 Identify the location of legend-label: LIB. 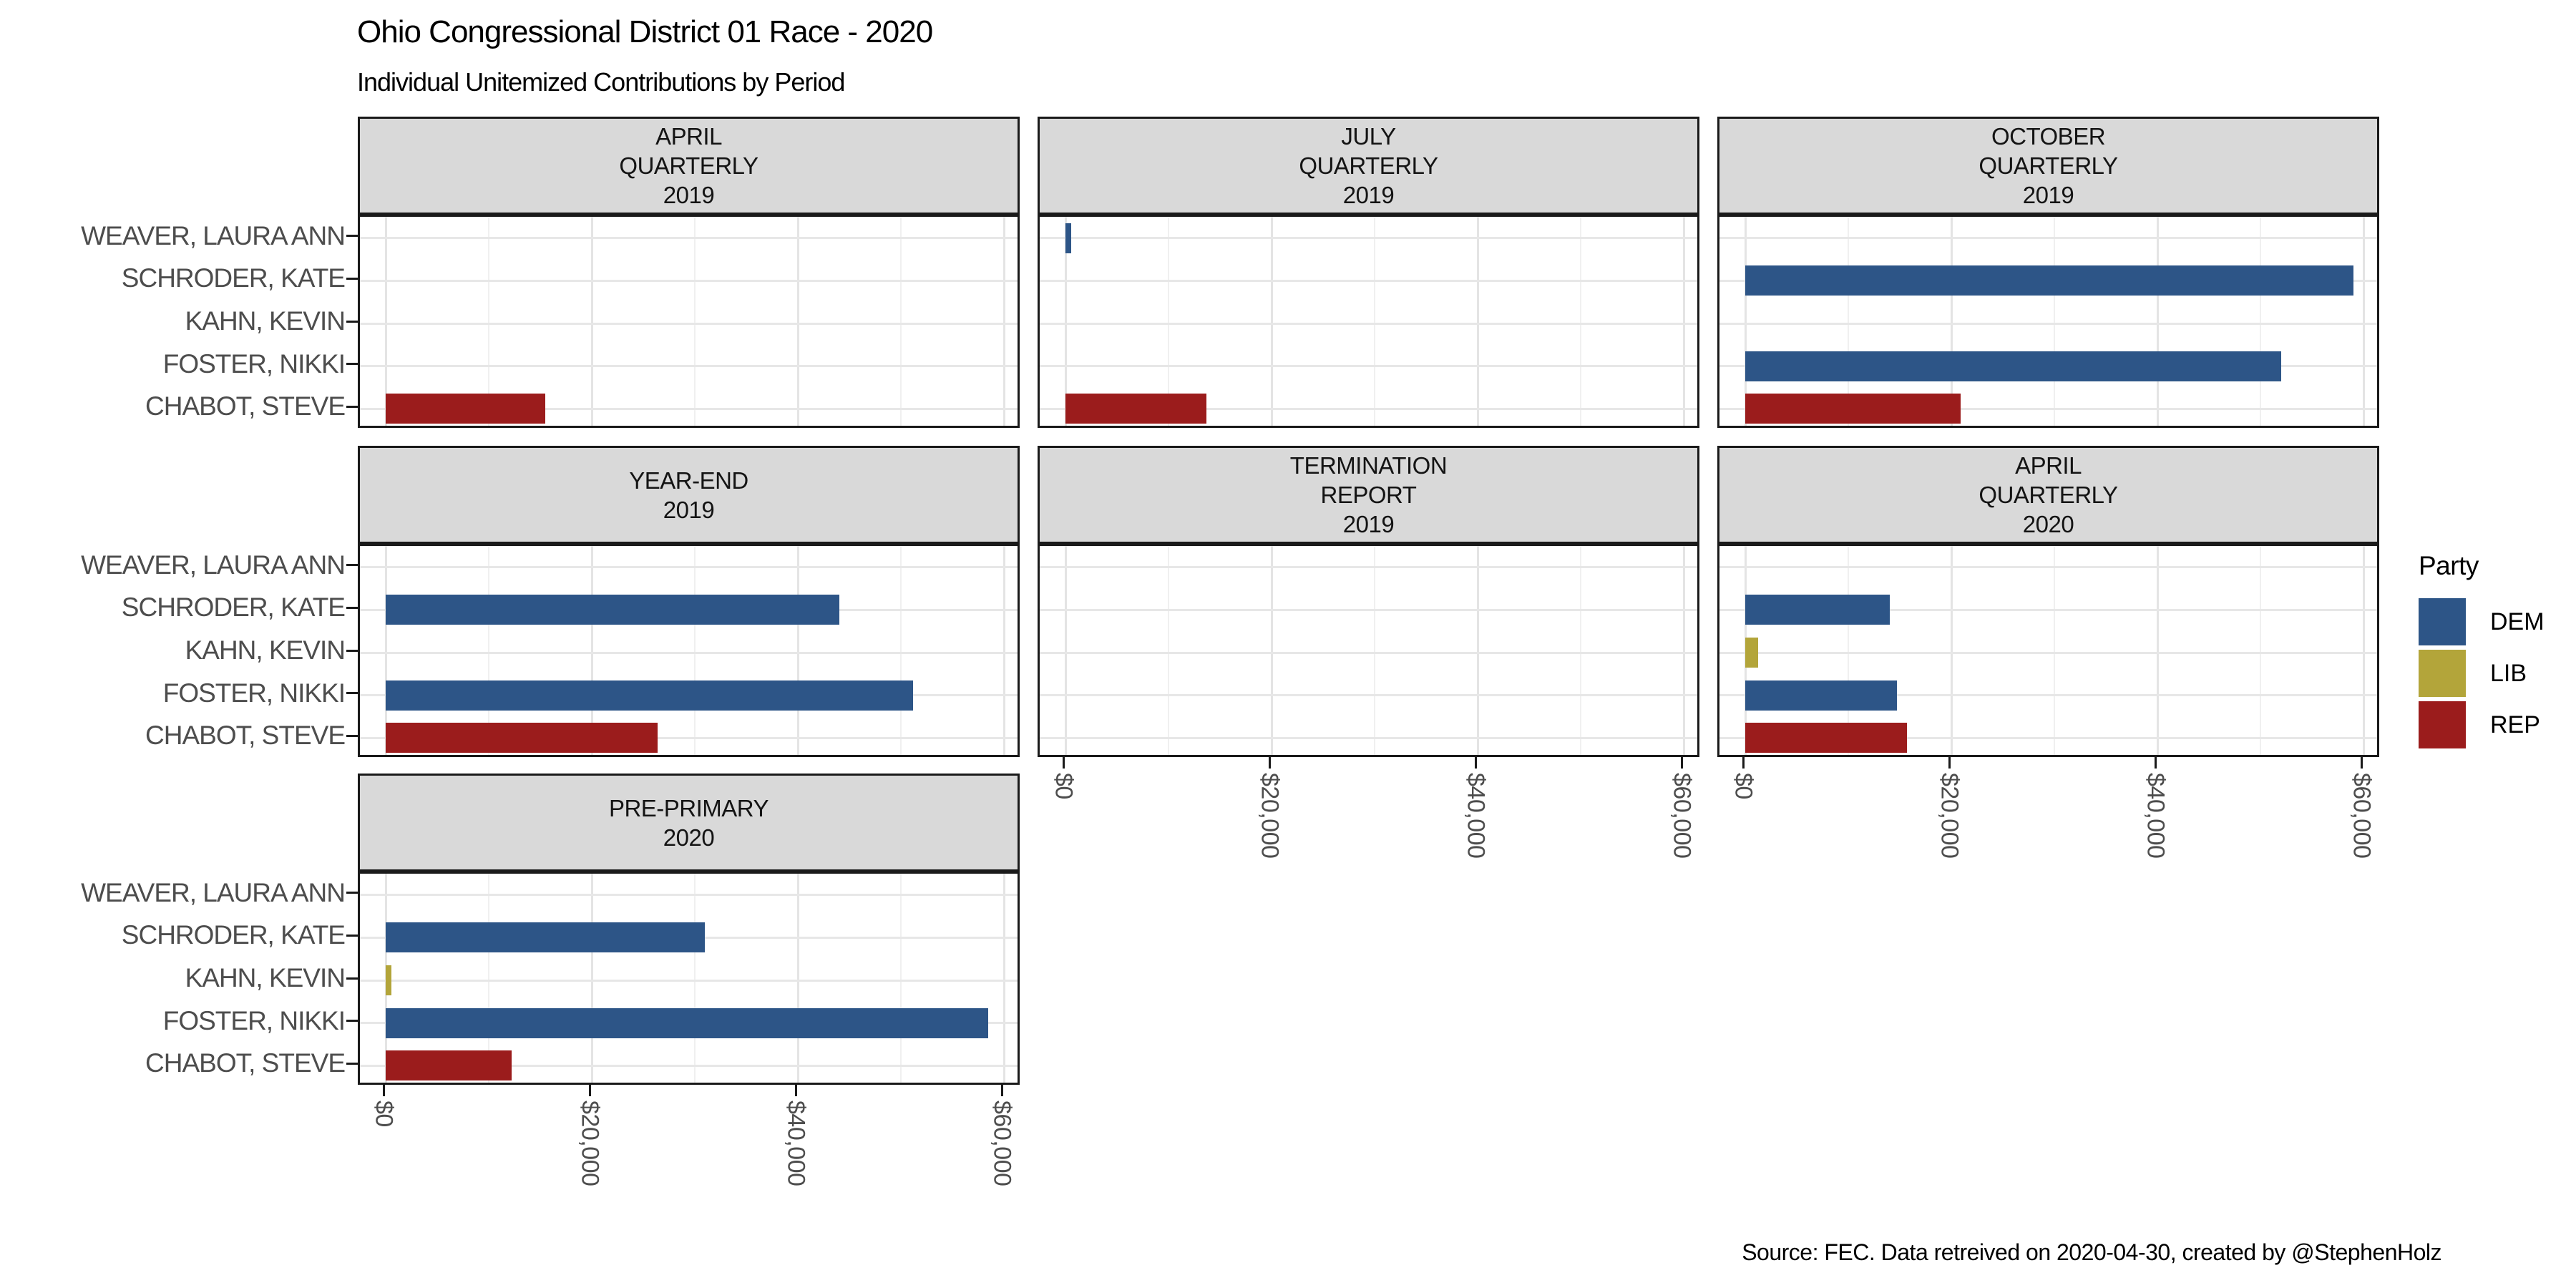
(2508, 673).